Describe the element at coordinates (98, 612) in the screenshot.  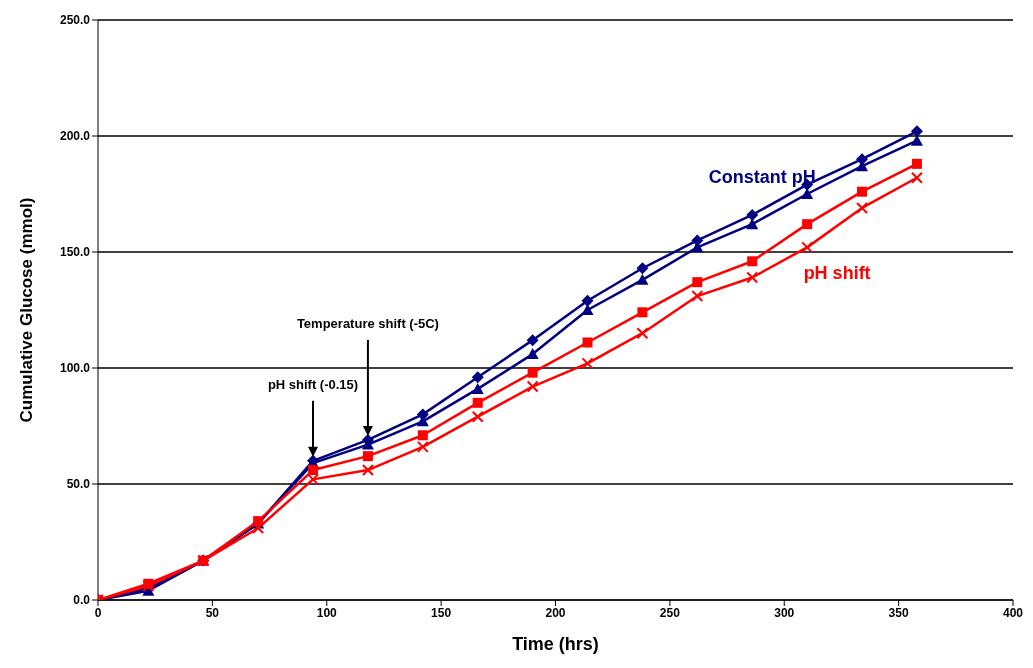
I see `x-tick-label: 0` at that location.